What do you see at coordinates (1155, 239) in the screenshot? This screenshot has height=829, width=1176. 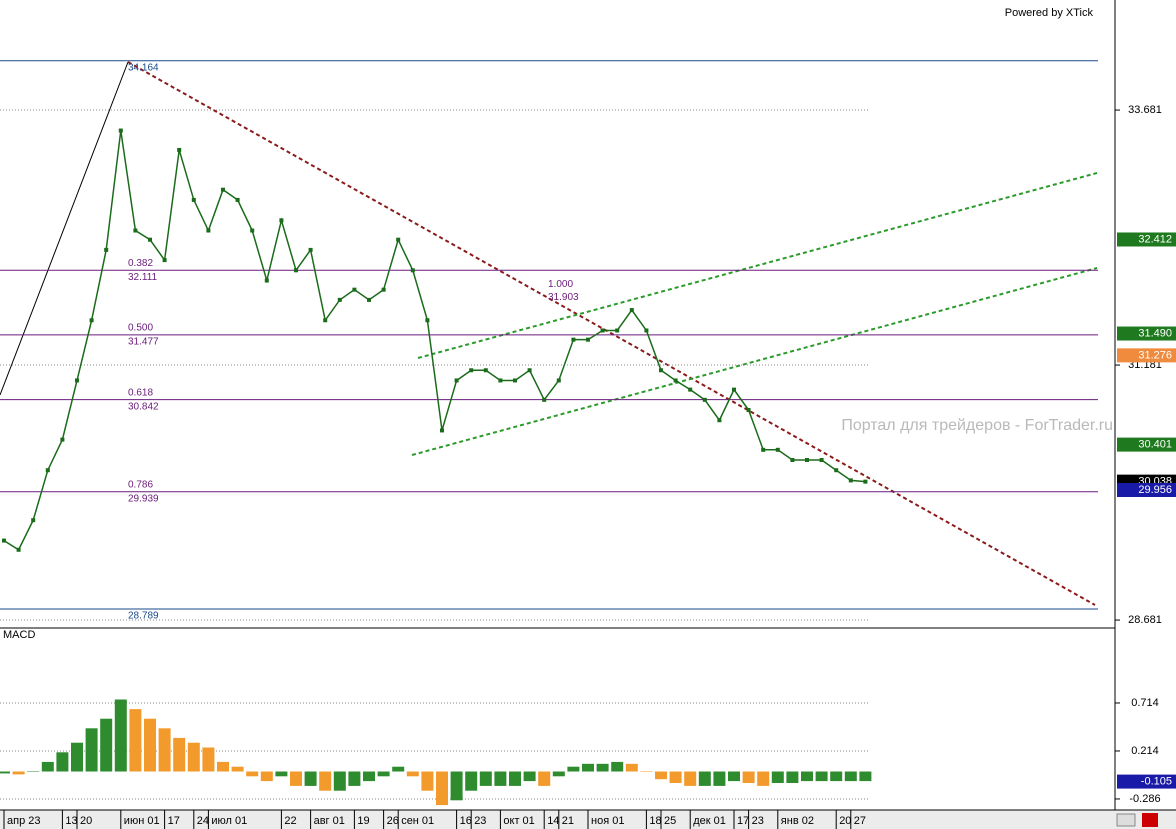 I see `price-box-label: 32.412` at bounding box center [1155, 239].